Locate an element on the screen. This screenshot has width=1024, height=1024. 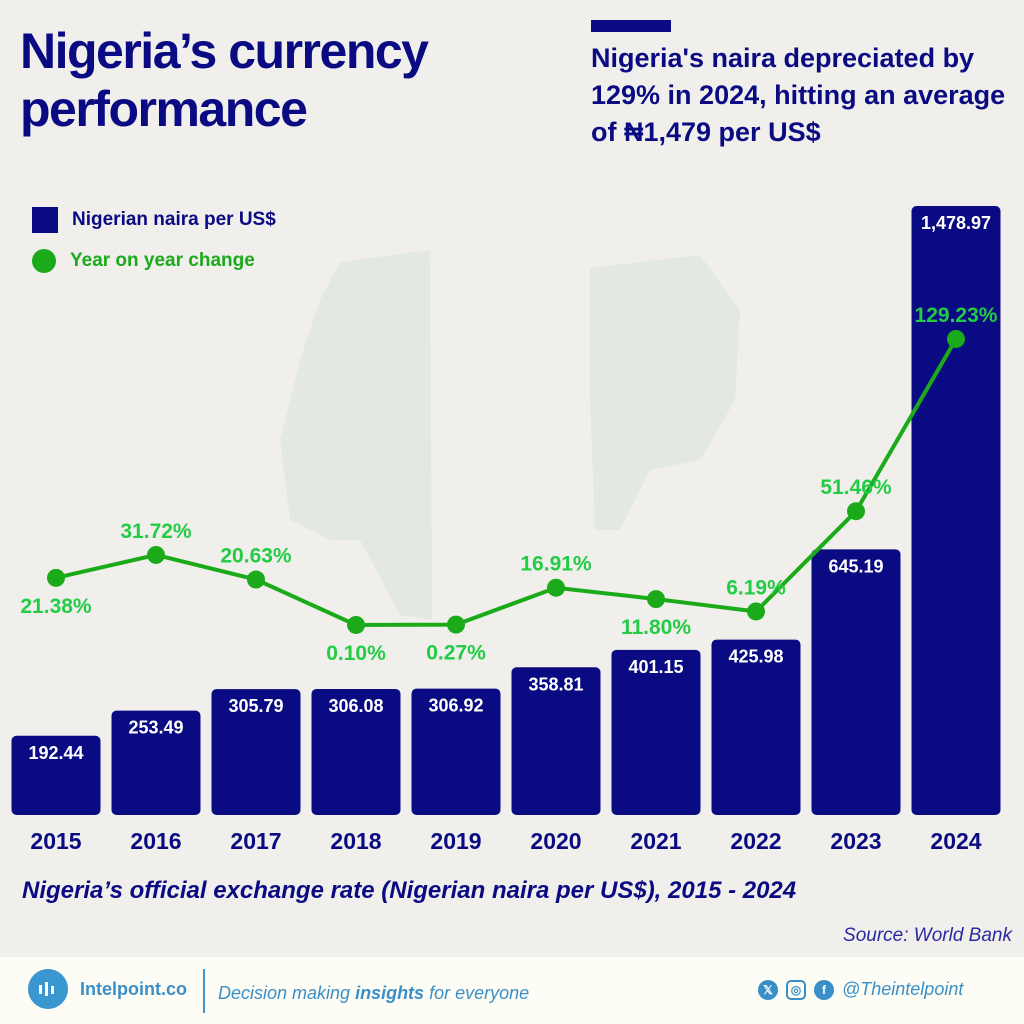
accent-bar is located at coordinates (631, 26).